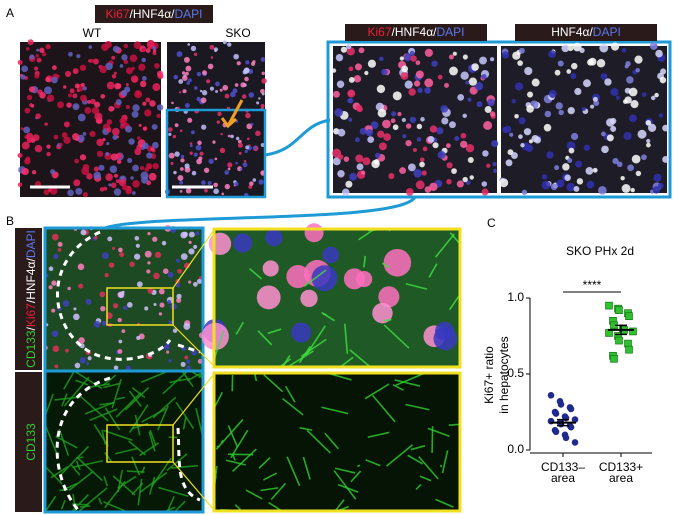 This screenshot has height=515, width=679. What do you see at coordinates (216, 153) in the screenshot?
I see `inset-box` at bounding box center [216, 153].